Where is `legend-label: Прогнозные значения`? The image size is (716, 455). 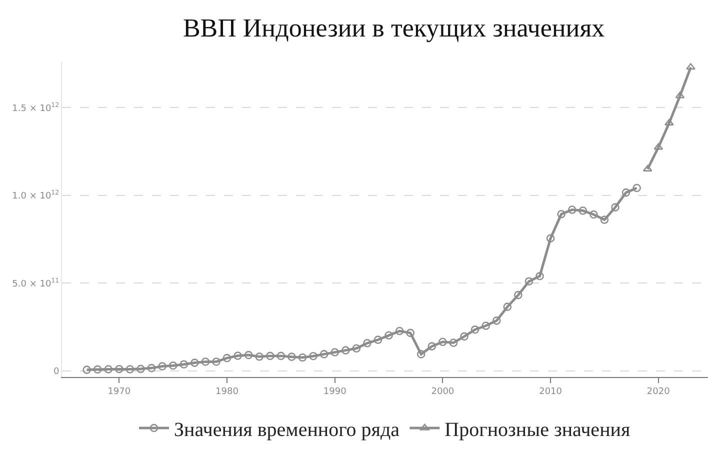 legend-label: Прогнозные значения is located at coordinates (537, 429).